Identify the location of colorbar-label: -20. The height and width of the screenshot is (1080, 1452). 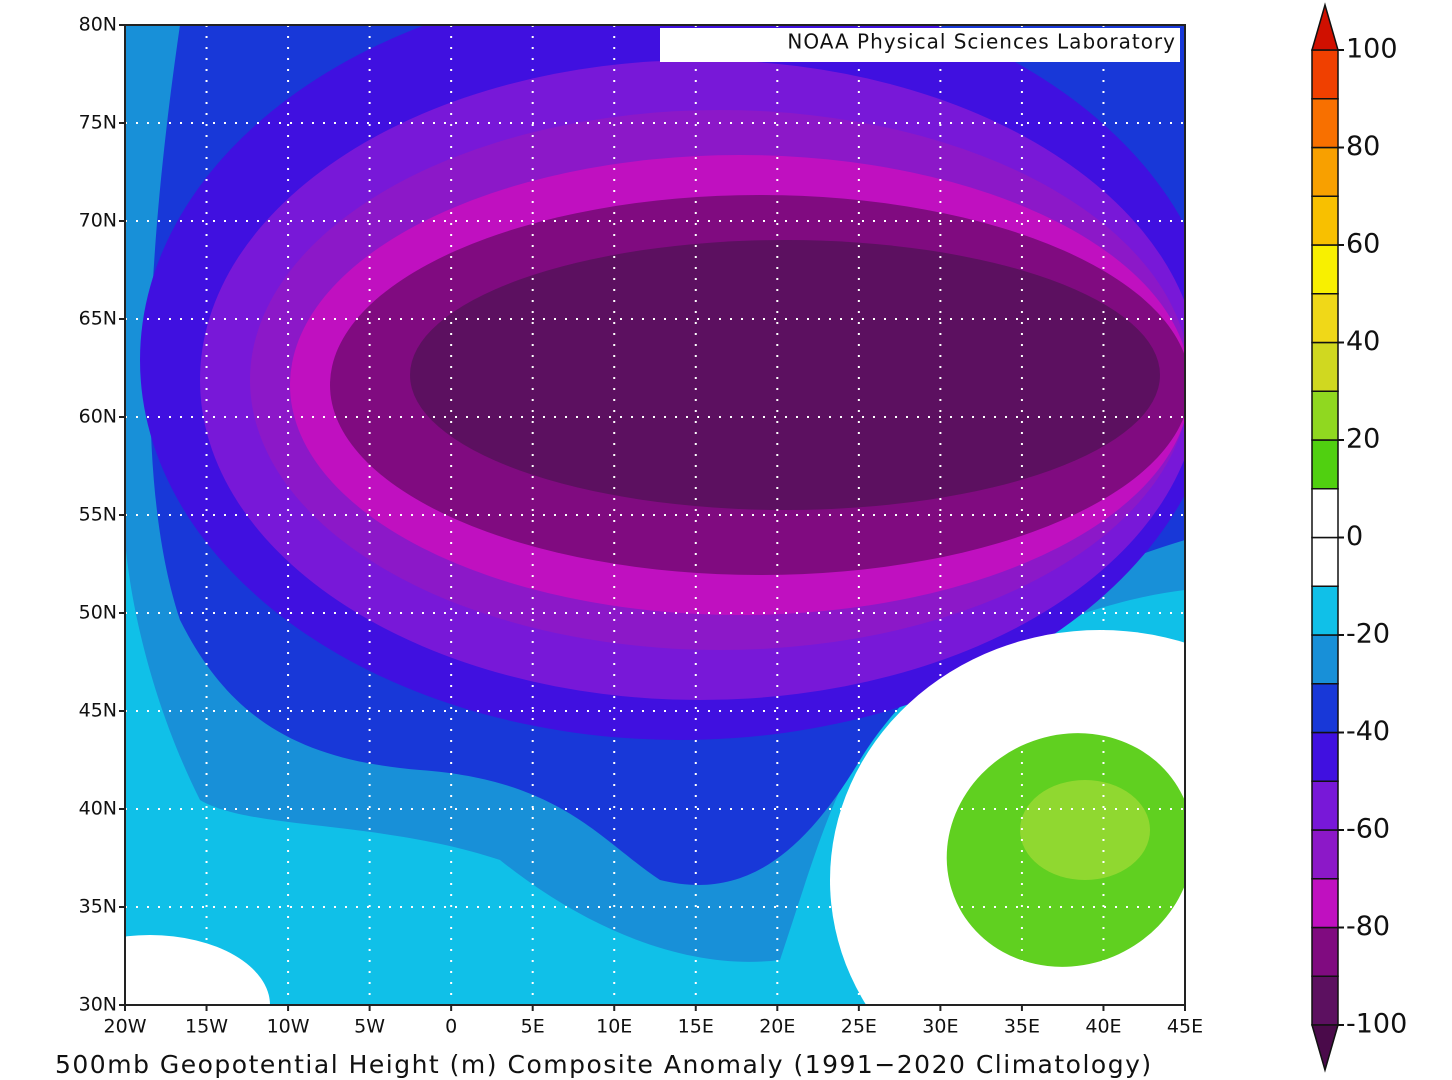
(1368, 634).